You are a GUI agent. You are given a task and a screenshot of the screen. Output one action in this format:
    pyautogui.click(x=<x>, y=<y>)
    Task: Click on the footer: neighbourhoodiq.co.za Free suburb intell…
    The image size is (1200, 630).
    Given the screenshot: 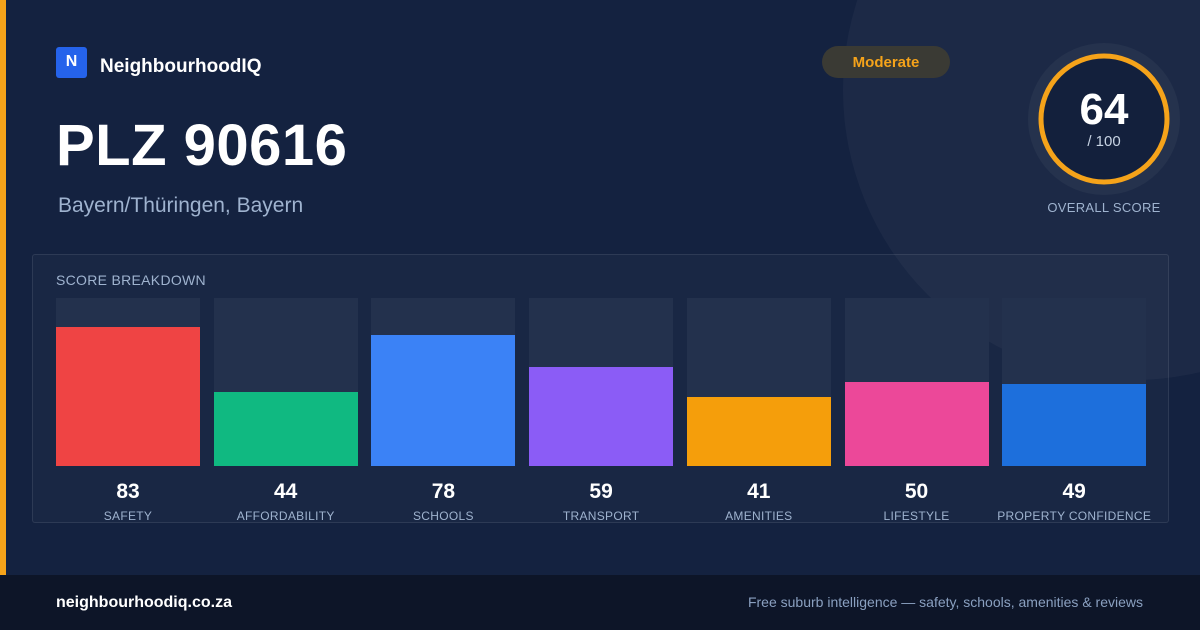 What is the action you would take?
    pyautogui.click(x=600, y=602)
    